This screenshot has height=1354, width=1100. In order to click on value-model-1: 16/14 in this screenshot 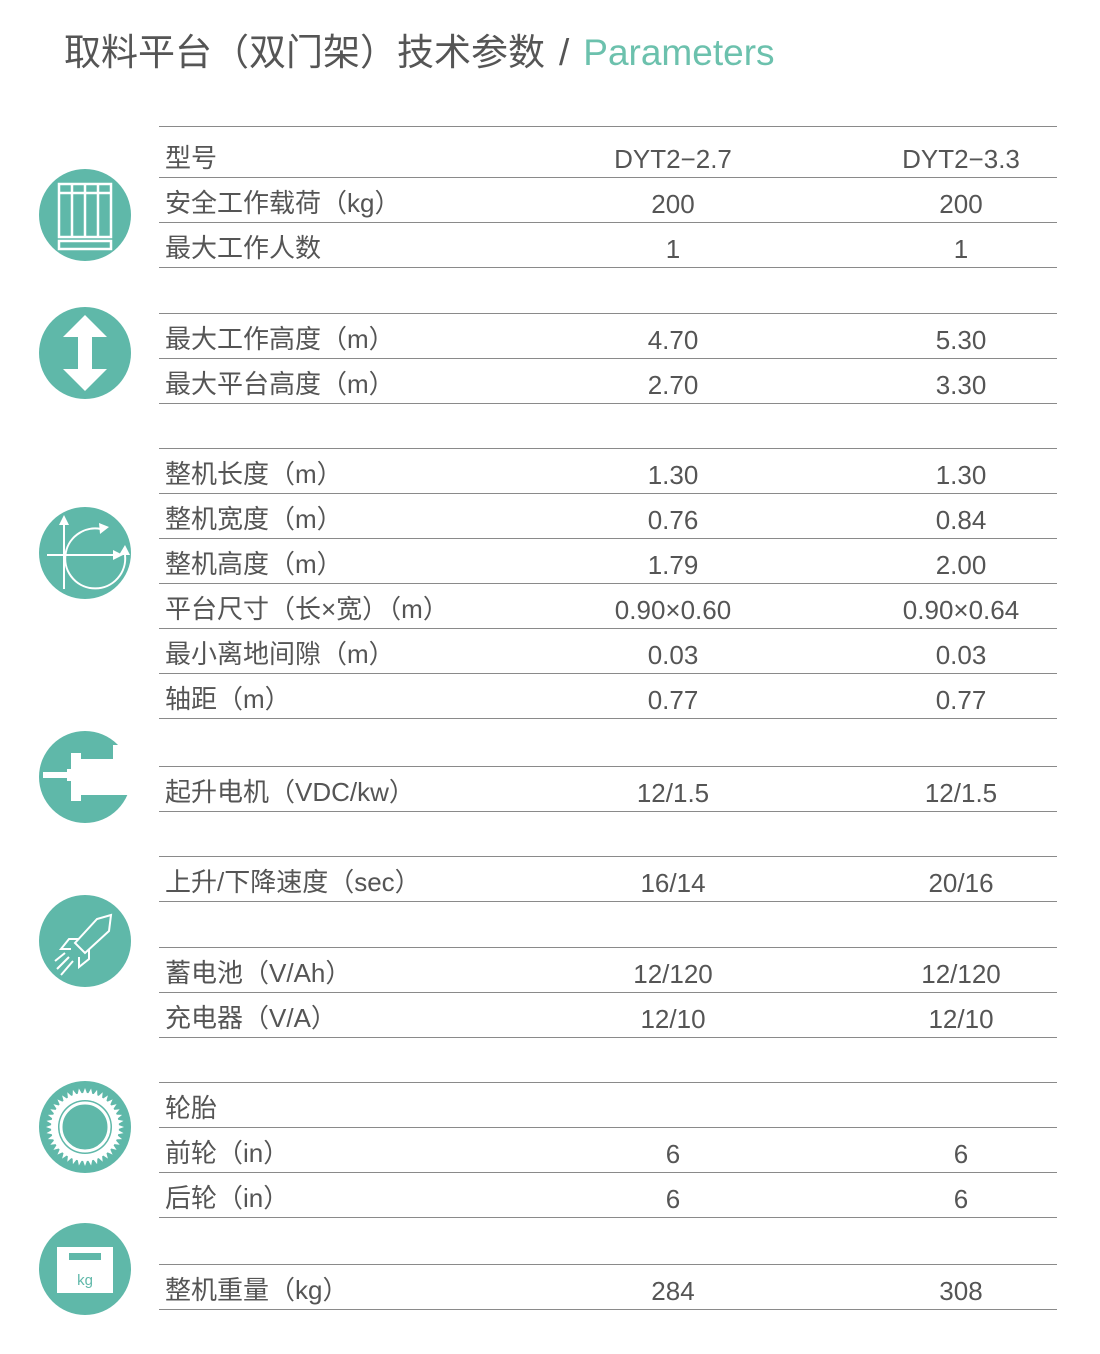, I will do `click(673, 883)`.